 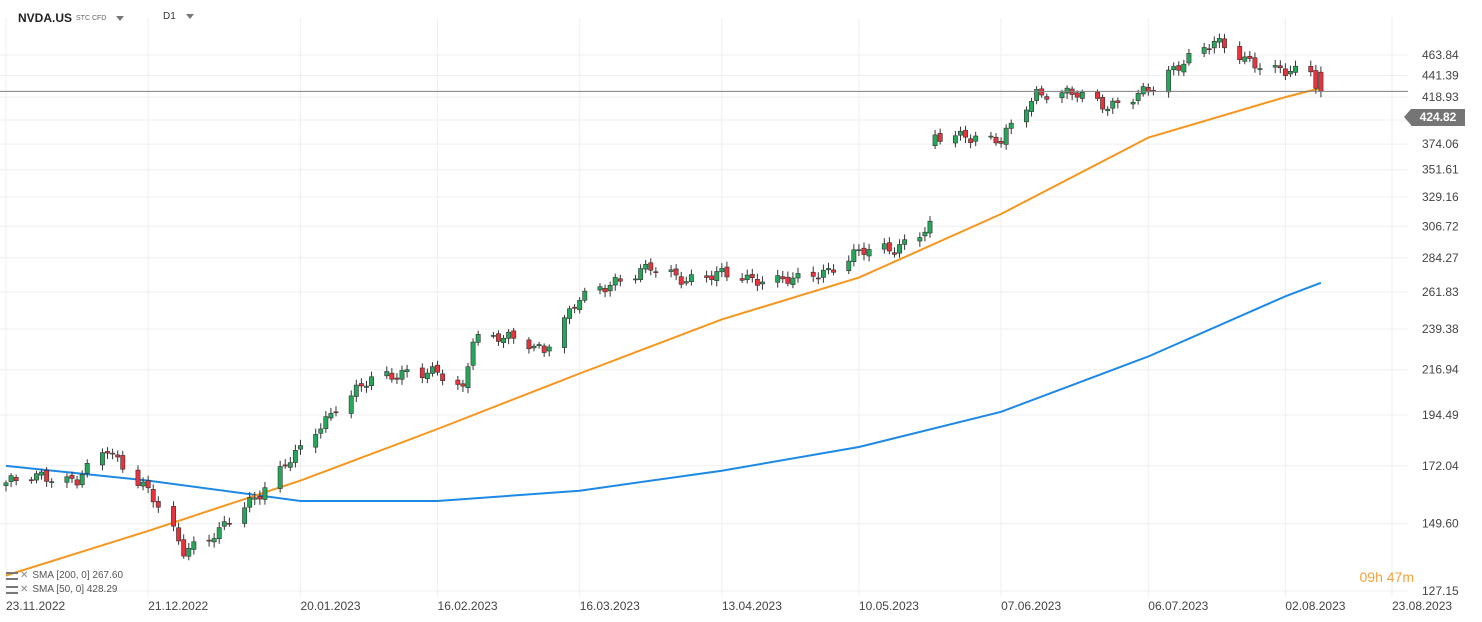 What do you see at coordinates (610, 606) in the screenshot?
I see `x-tick-label: 16.03.2023` at bounding box center [610, 606].